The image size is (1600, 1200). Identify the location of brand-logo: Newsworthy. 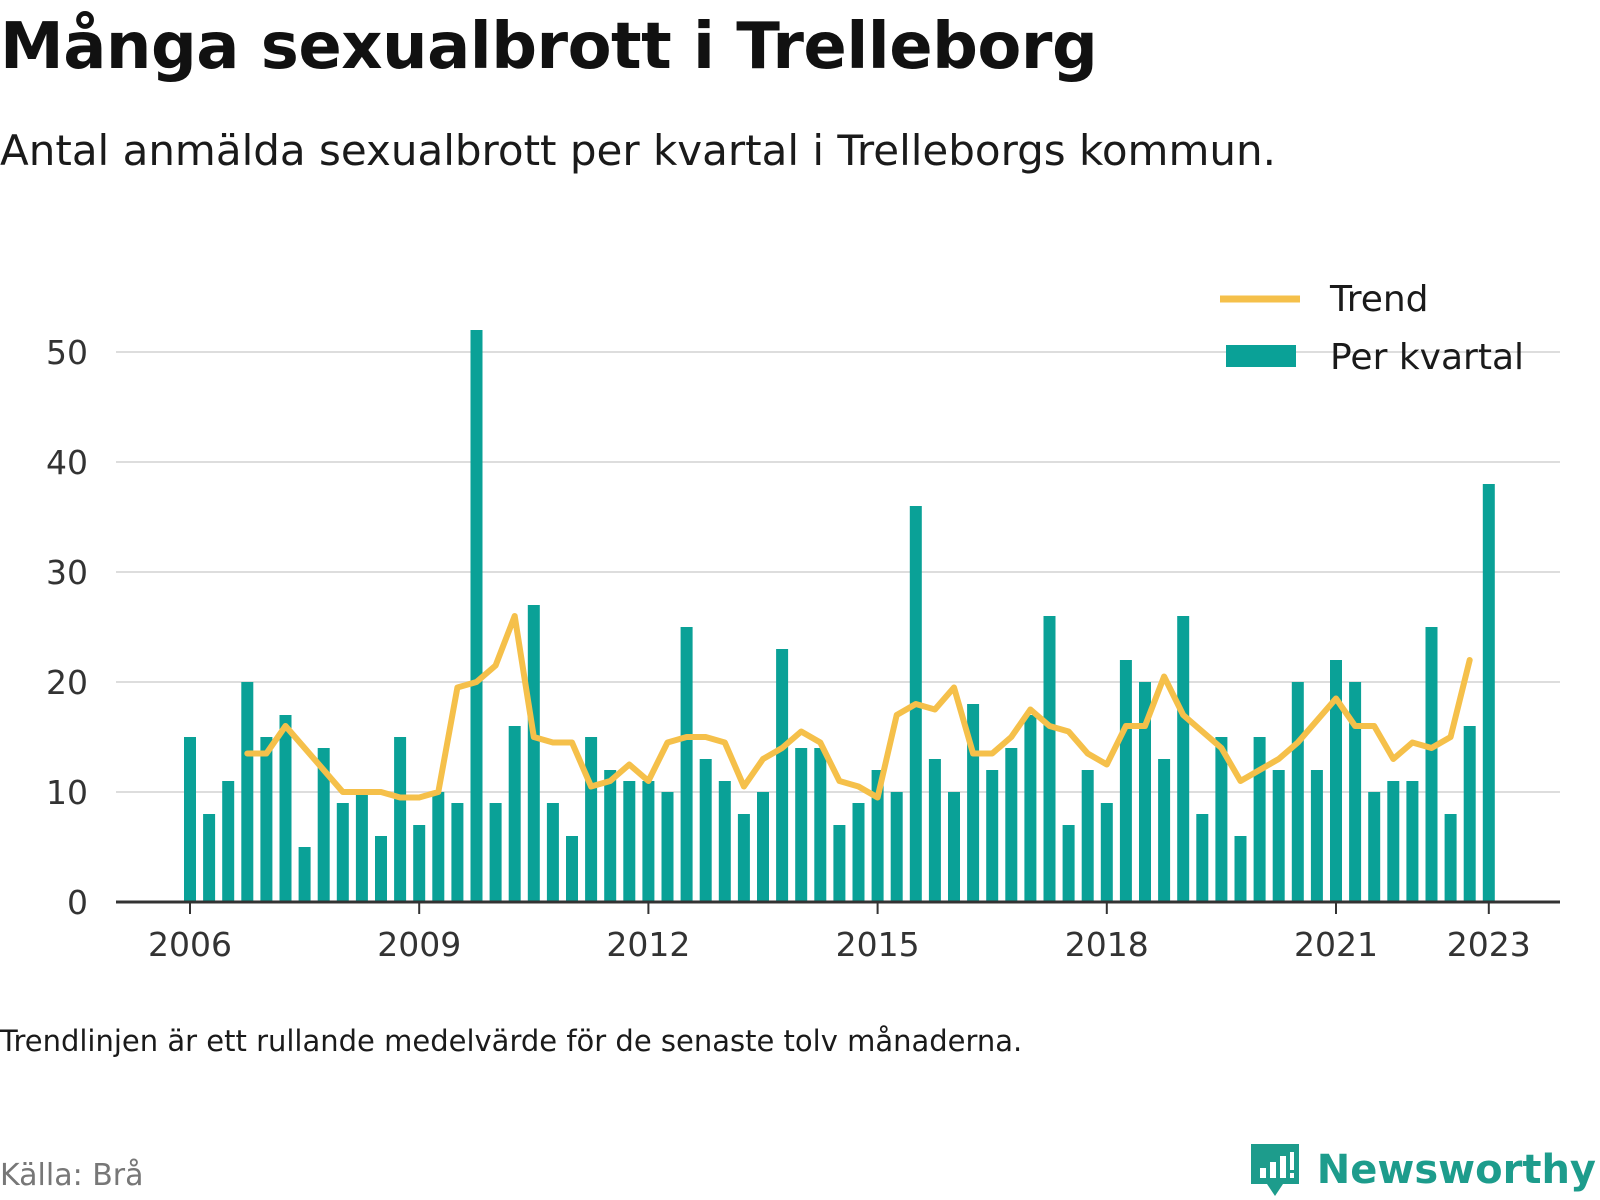
(1421, 1170).